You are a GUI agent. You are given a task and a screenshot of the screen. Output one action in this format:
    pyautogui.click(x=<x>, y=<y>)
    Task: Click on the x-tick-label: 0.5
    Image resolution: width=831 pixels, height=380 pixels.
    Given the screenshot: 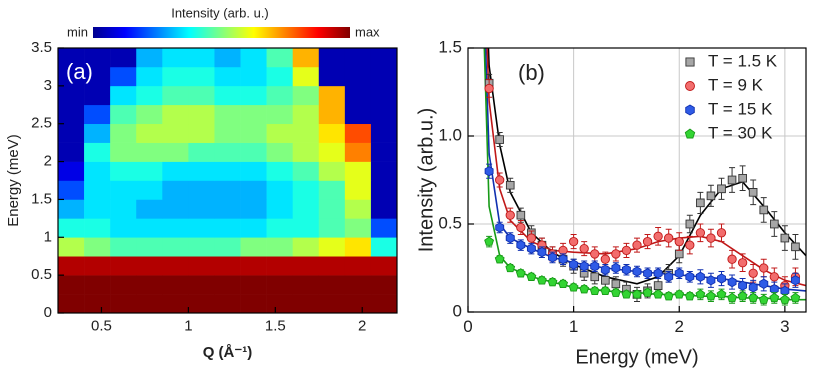 What is the action you would take?
    pyautogui.click(x=101, y=325)
    